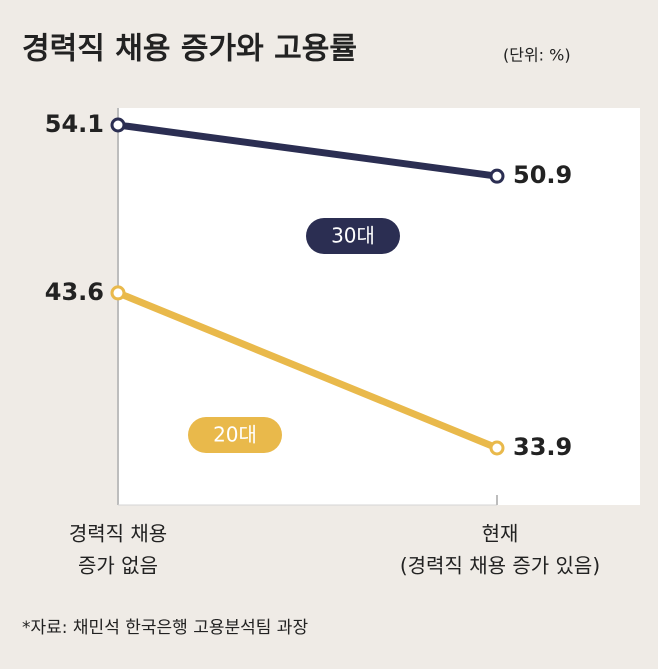 The height and width of the screenshot is (669, 658). Describe the element at coordinates (537, 55) in the screenshot. I see `chart-subtitle: (단위: %)` at that location.